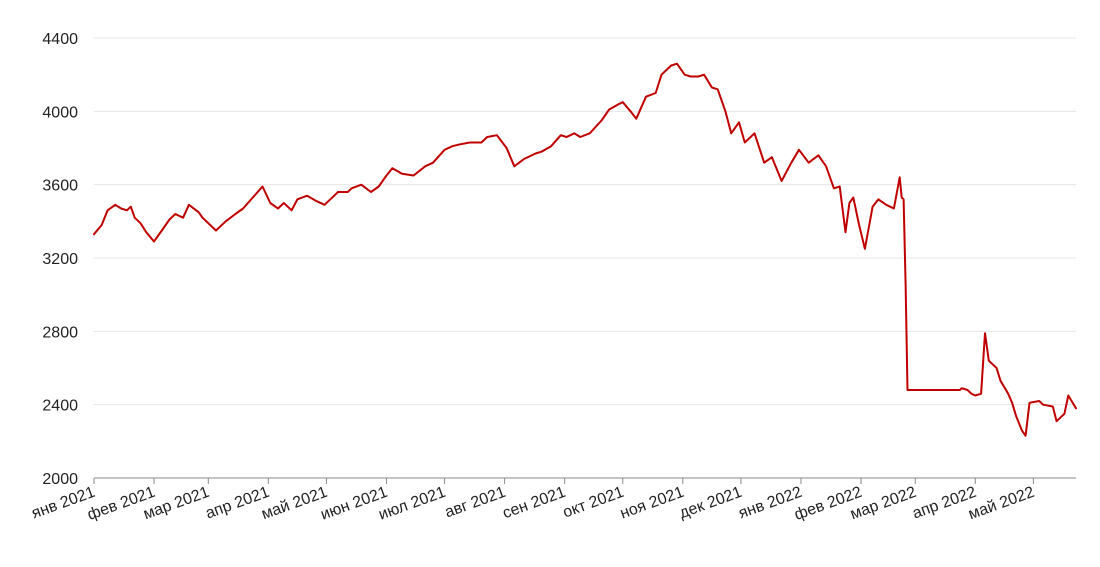 The image size is (1100, 567). Describe the element at coordinates (412, 504) in the screenshot. I see `x-tick-label: июл 2021` at that location.